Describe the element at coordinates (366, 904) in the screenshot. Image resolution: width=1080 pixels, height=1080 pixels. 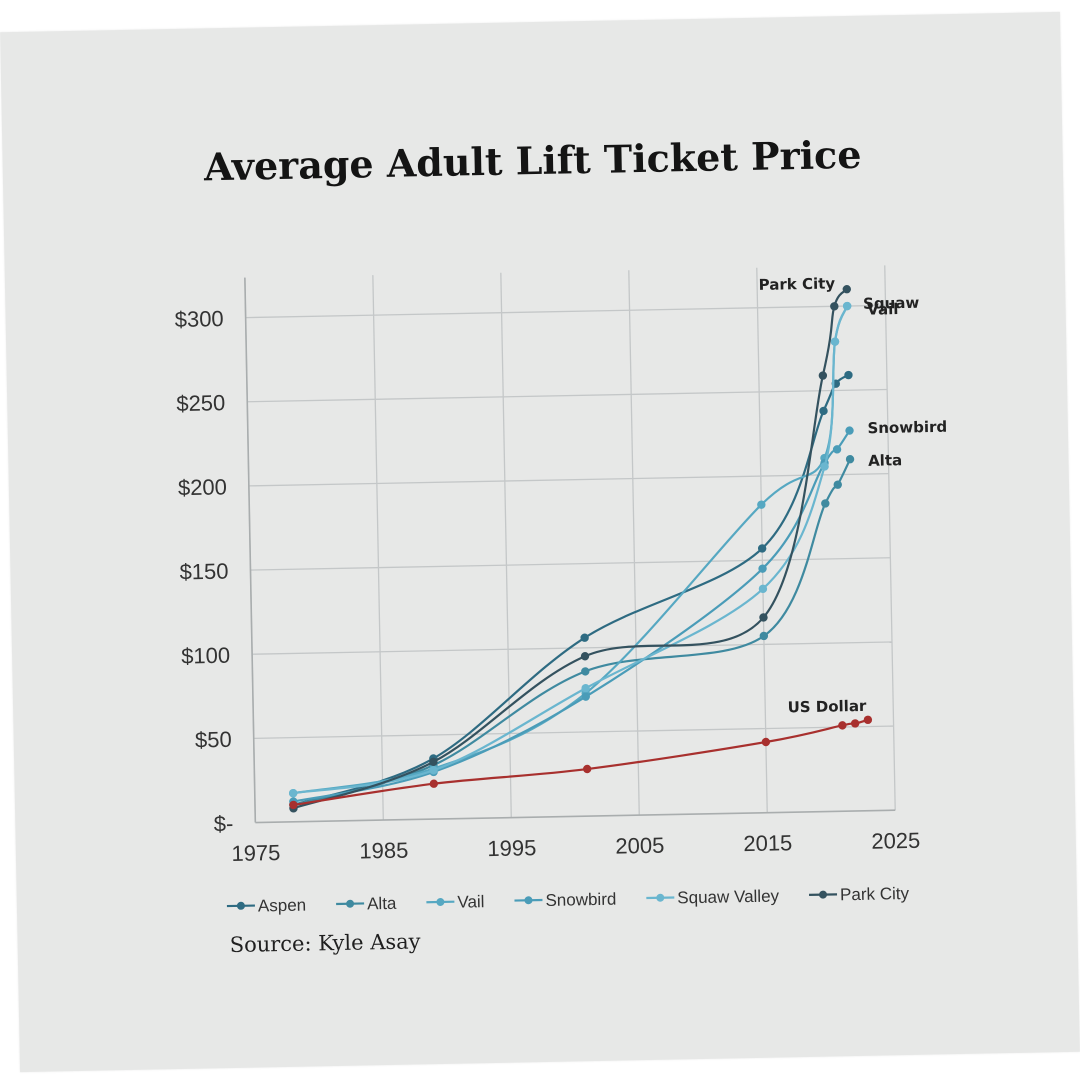
I see `legend-item-alta: Alta` at that location.